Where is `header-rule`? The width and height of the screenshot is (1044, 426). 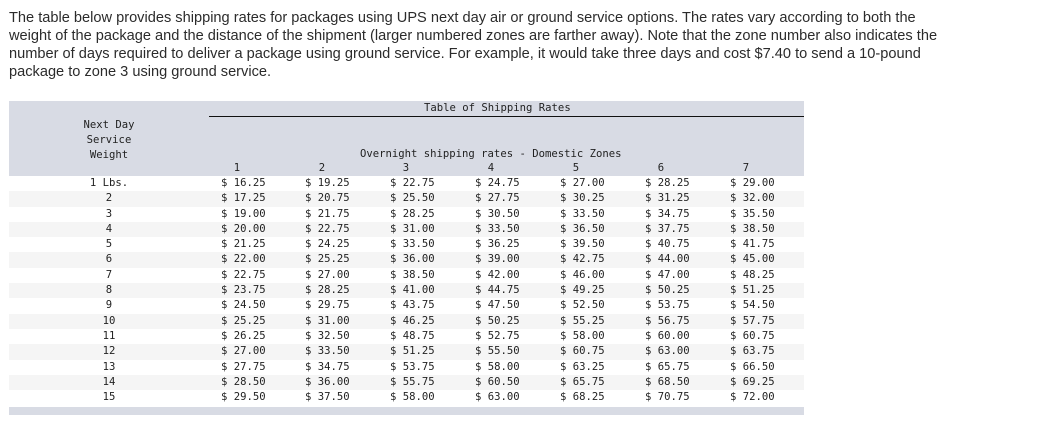
header-rule is located at coordinates (506, 116).